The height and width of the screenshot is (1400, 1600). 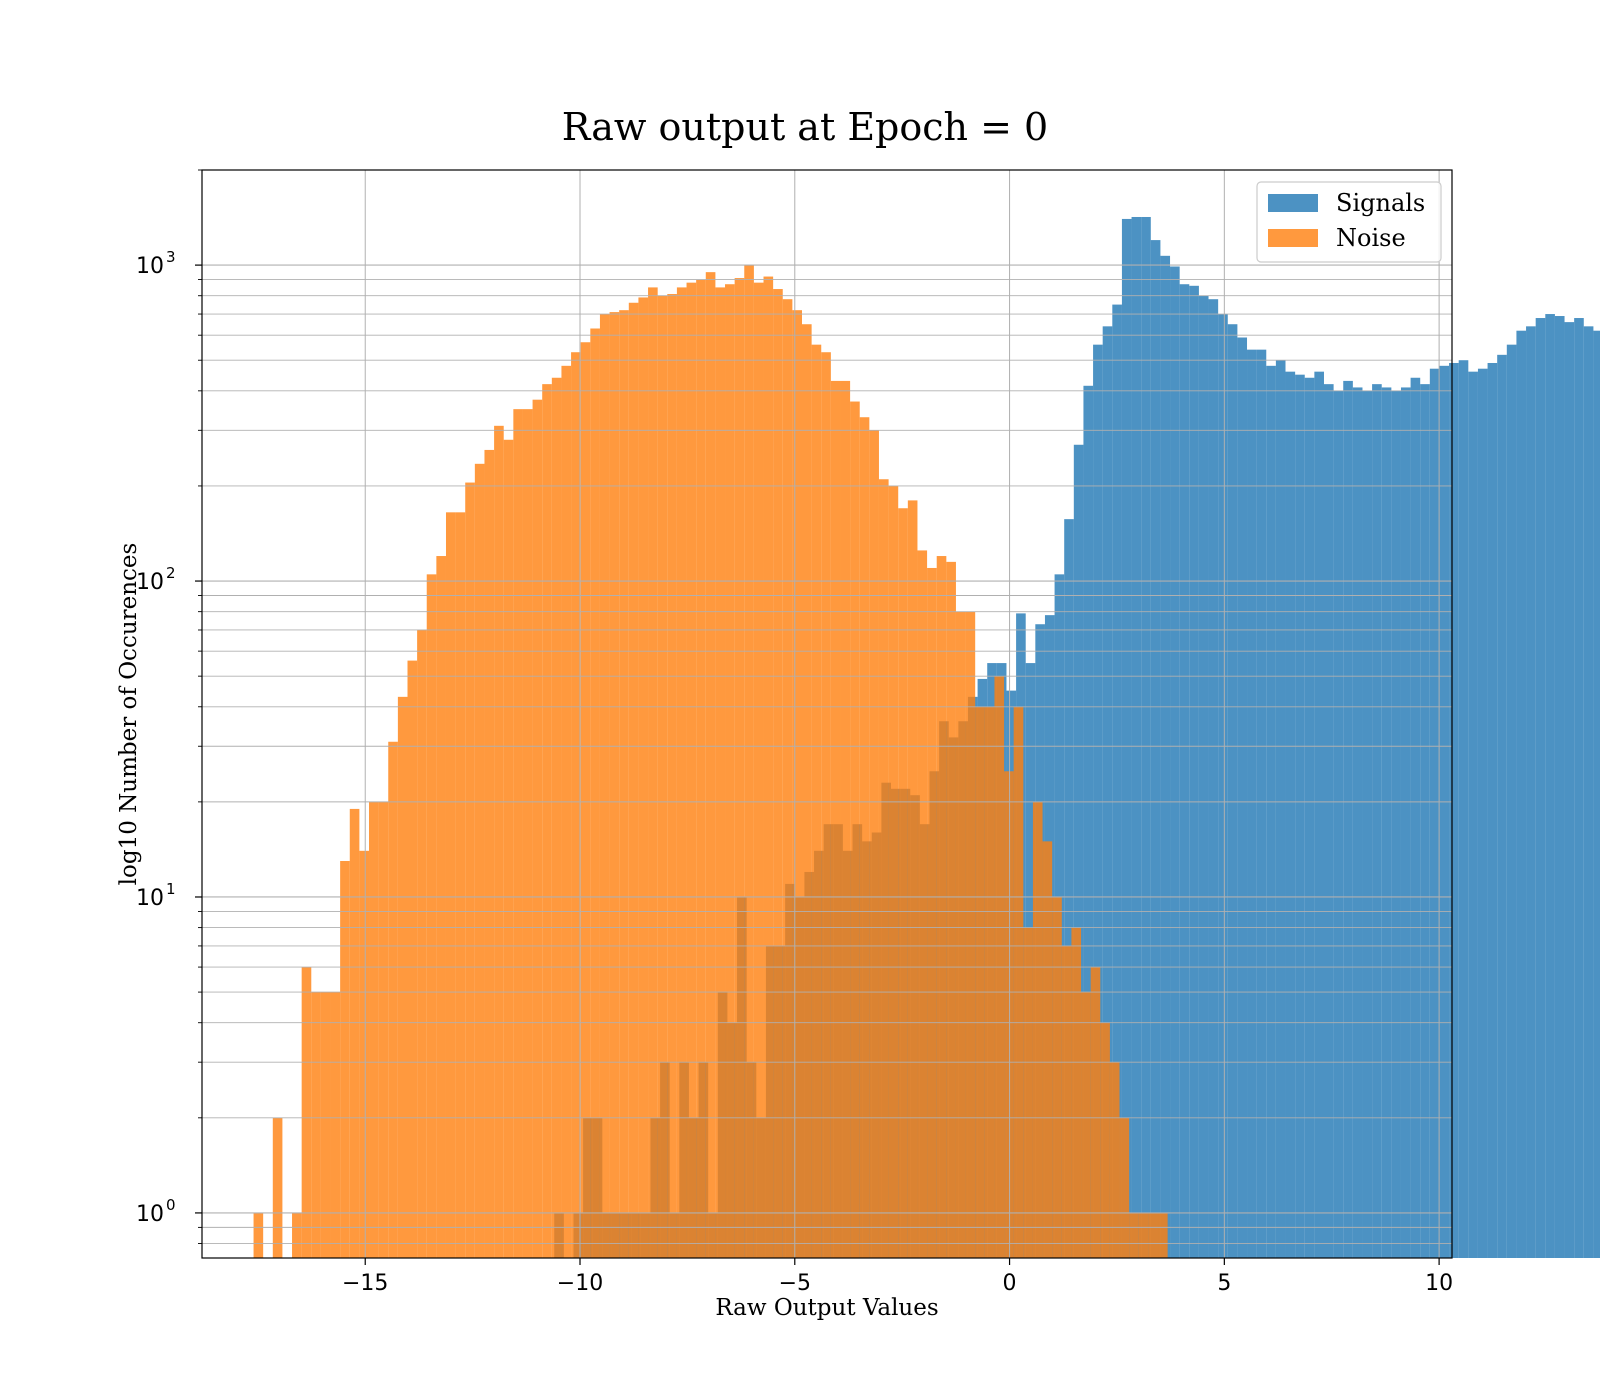 I want to click on y-tick-label-exponent: 0, so click(x=171, y=1205).